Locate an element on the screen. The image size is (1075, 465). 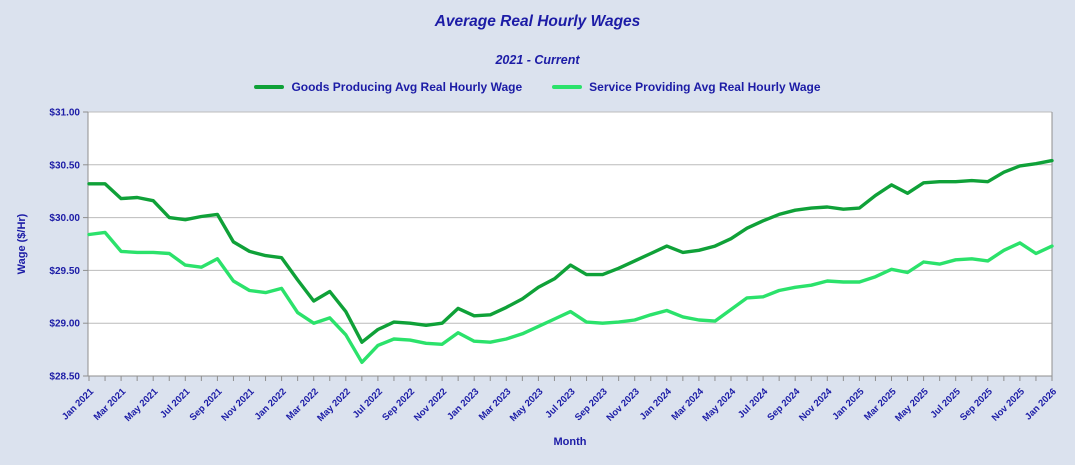
y-tick-label: $28.50 is located at coordinates (64, 377).